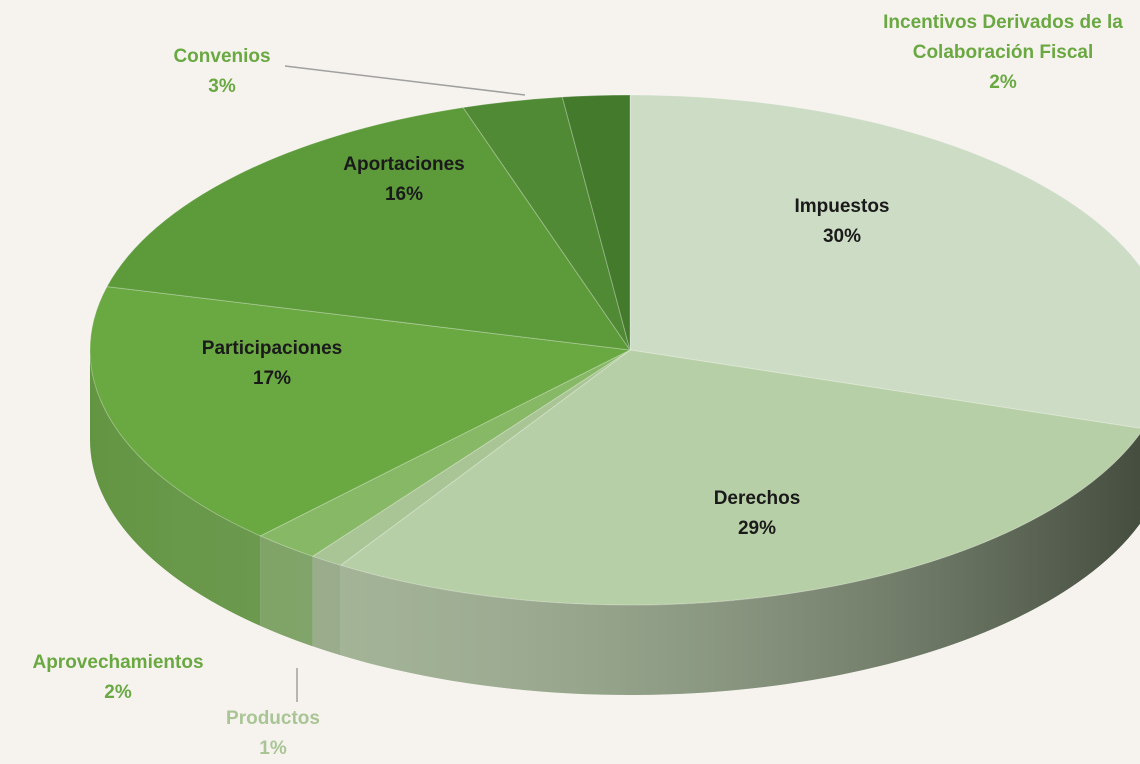 This screenshot has width=1140, height=764. What do you see at coordinates (273, 748) in the screenshot?
I see `label-value: 1%` at bounding box center [273, 748].